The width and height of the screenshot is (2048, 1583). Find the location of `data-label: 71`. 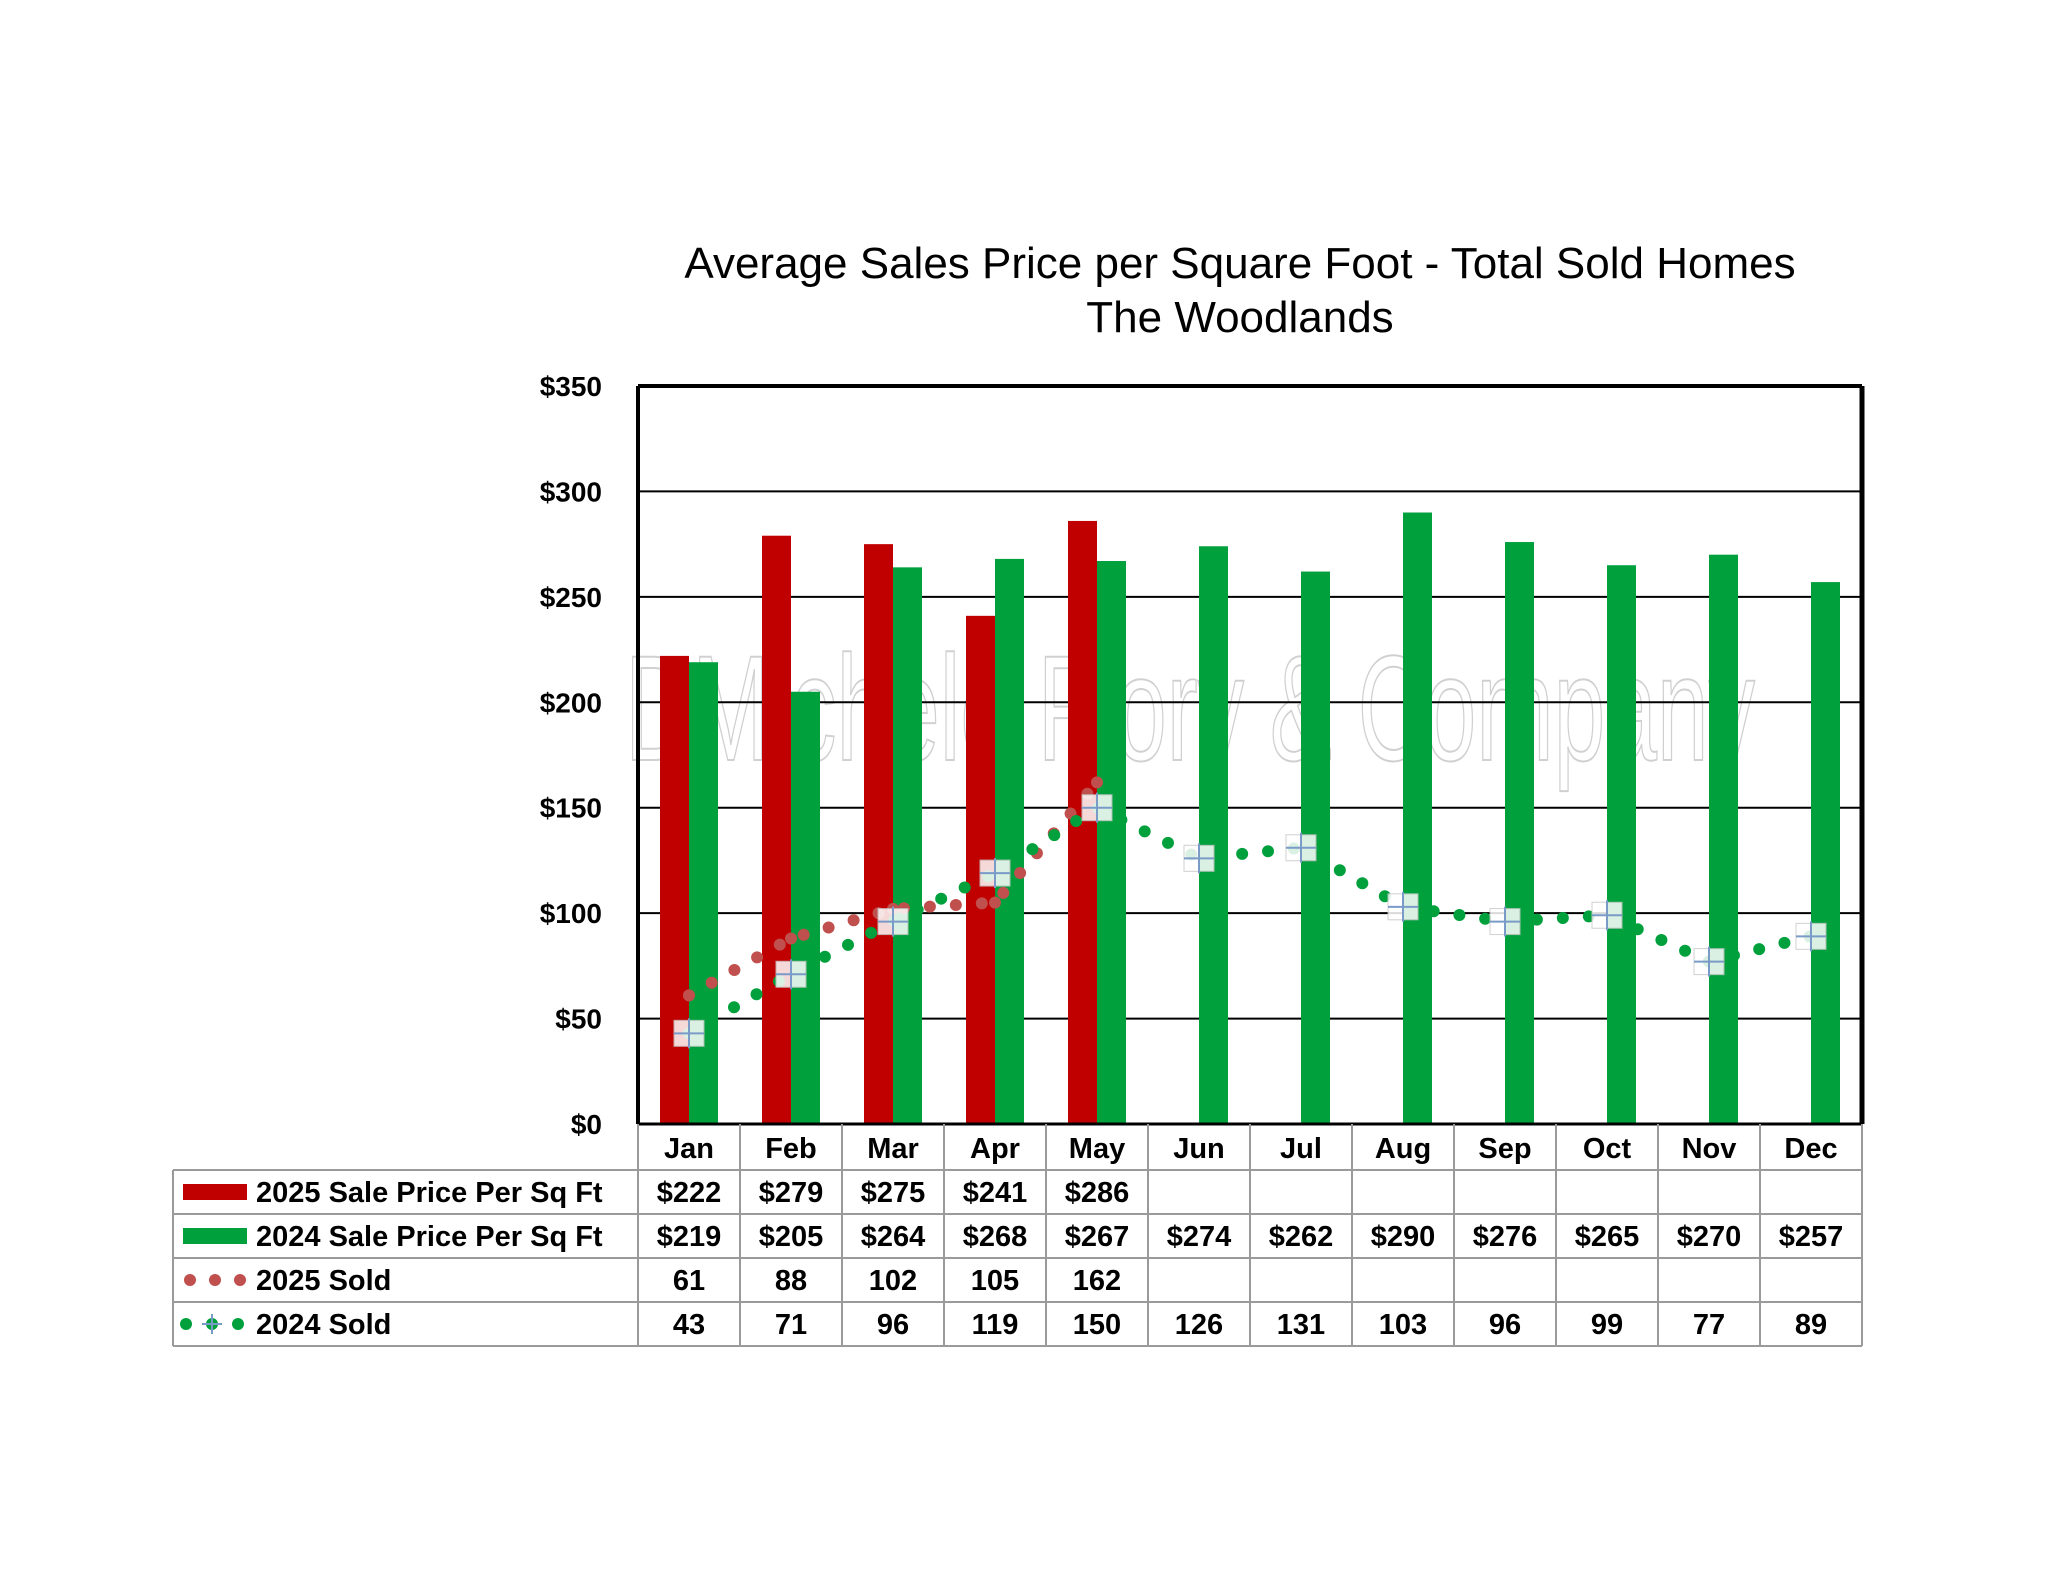

data-label: 71 is located at coordinates (791, 1325).